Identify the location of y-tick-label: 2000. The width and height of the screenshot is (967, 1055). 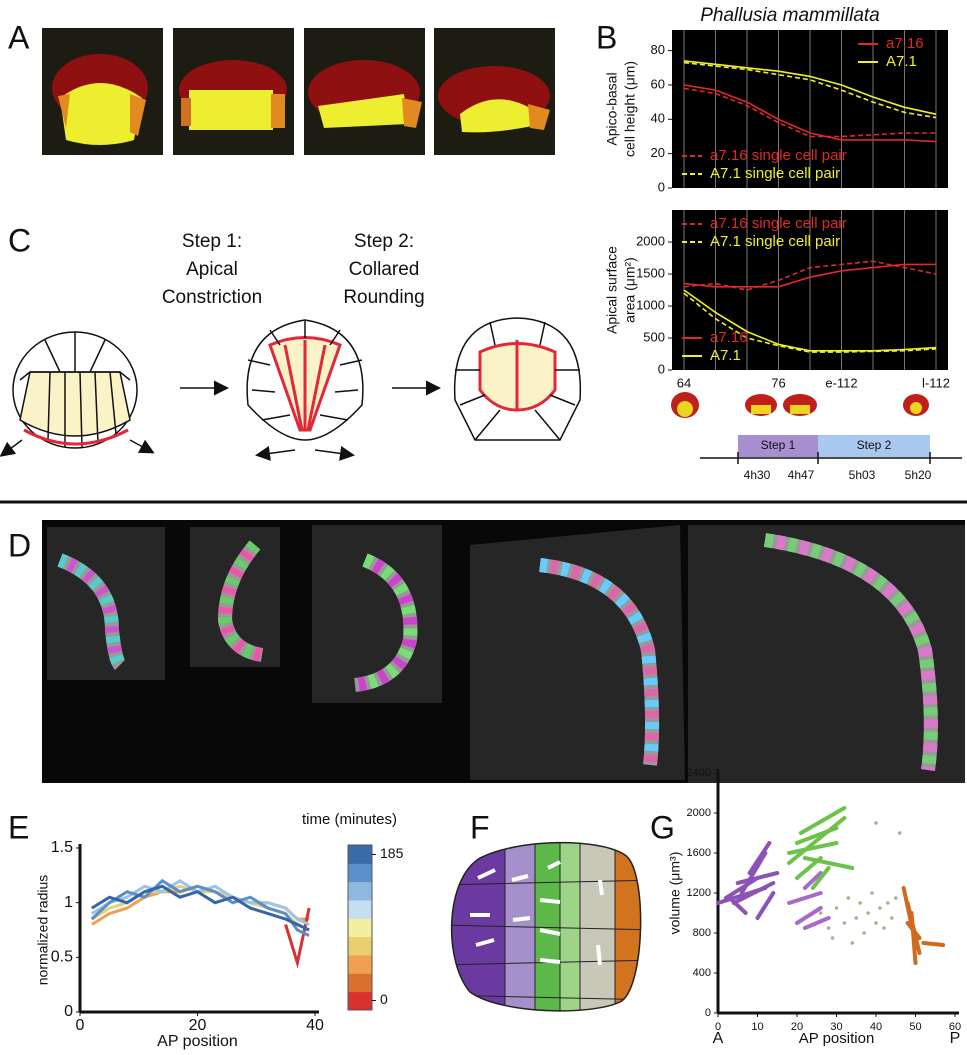
(699, 813).